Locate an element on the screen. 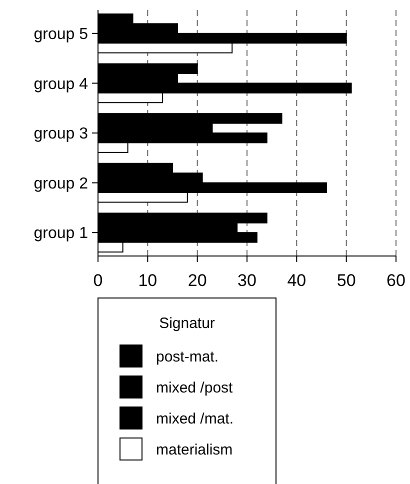 Image resolution: width=410 pixels, height=484 pixels. x-tick-label: 50 is located at coordinates (346, 280).